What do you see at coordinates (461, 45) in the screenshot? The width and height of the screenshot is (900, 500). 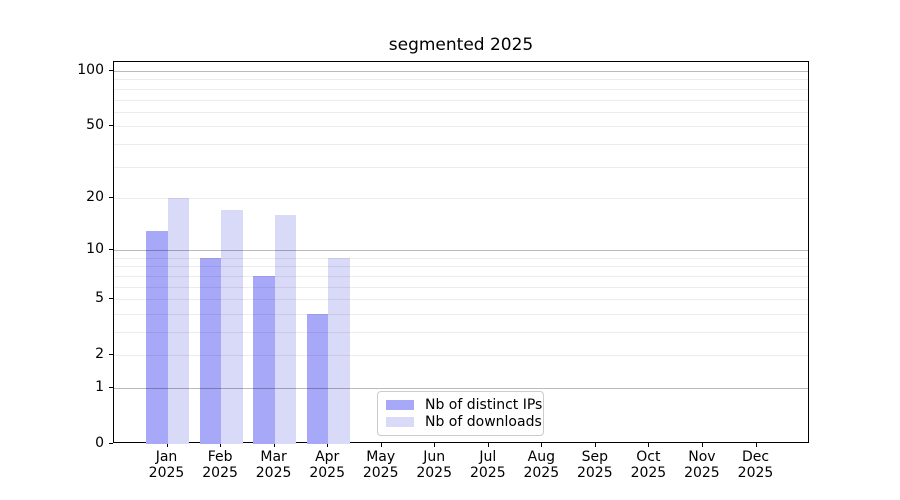 I see `chart-title: segmented 2025` at bounding box center [461, 45].